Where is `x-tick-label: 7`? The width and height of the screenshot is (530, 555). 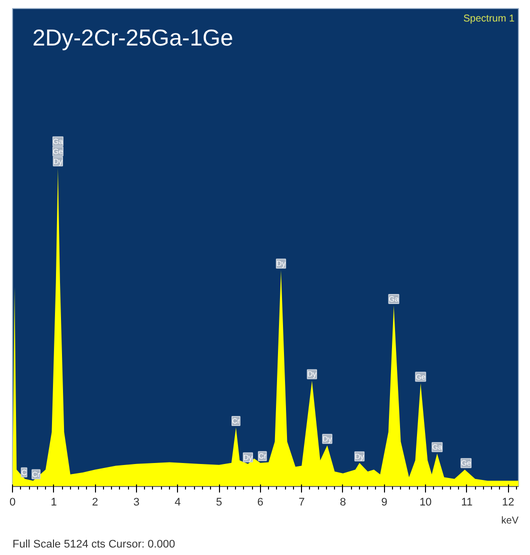 x-tick-label: 7 is located at coordinates (301, 502).